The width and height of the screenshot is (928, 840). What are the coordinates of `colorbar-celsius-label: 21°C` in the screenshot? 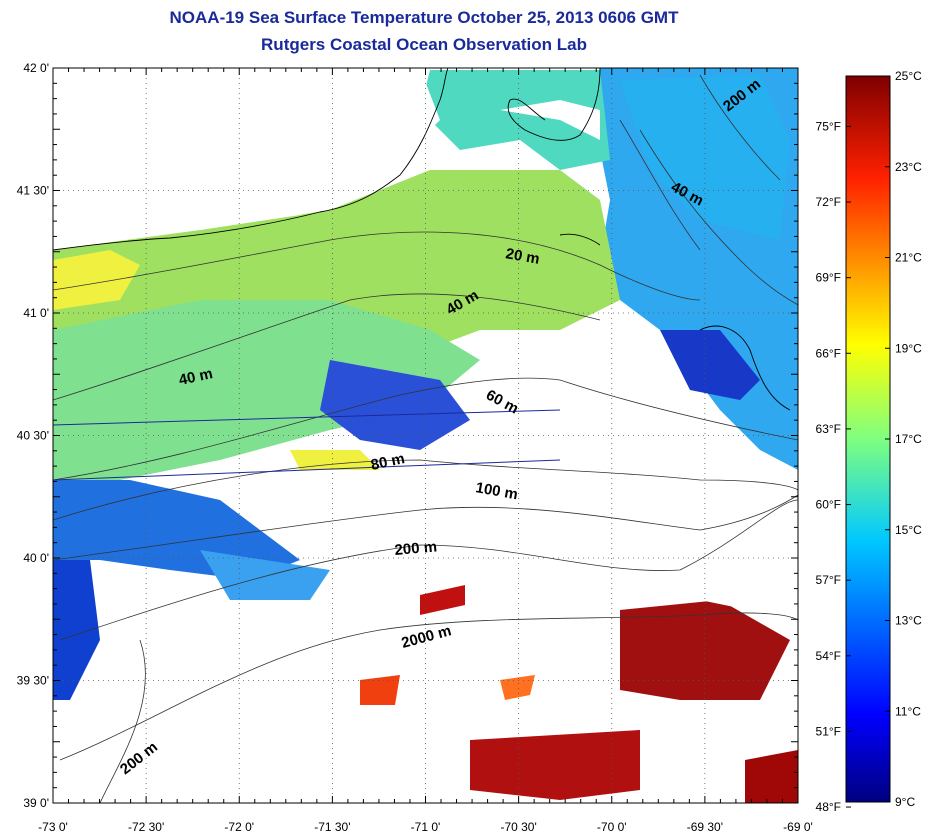 It's located at (908, 258).